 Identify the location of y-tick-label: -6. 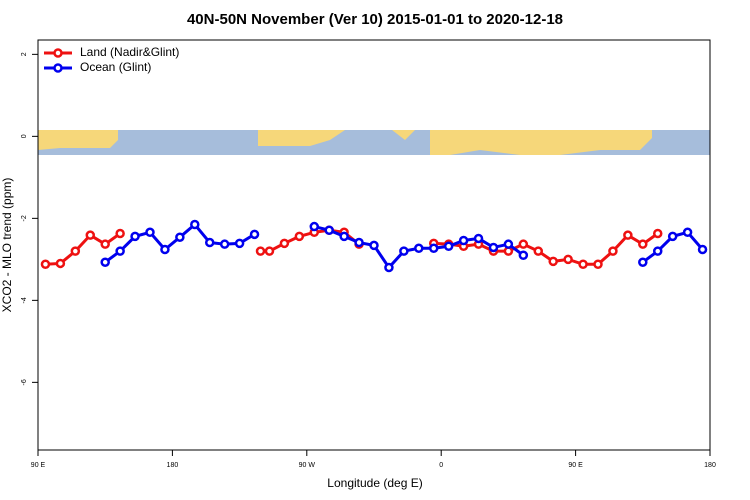
(24, 382).